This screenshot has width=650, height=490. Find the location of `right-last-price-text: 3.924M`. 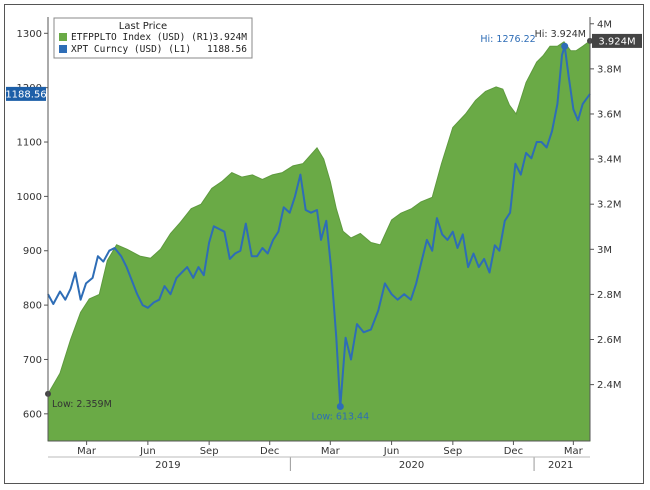

right-last-price-text: 3.924M is located at coordinates (616, 41).